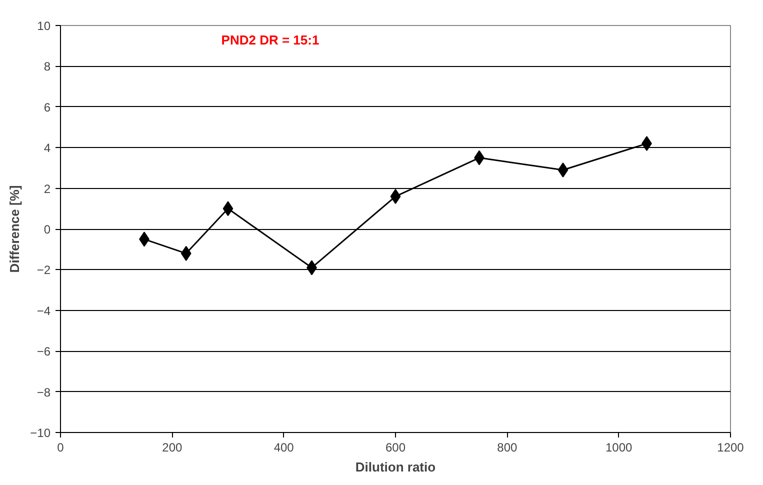 Image resolution: width=763 pixels, height=485 pixels. What do you see at coordinates (47, 67) in the screenshot?
I see `y-tick-label: 8` at bounding box center [47, 67].